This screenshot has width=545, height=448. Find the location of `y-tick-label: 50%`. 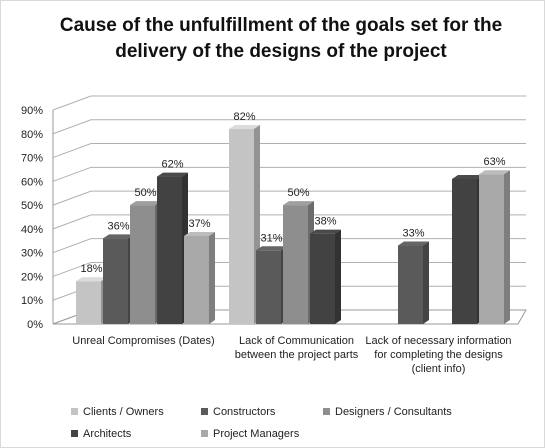

y-tick-label: 50% is located at coordinates (32, 206).